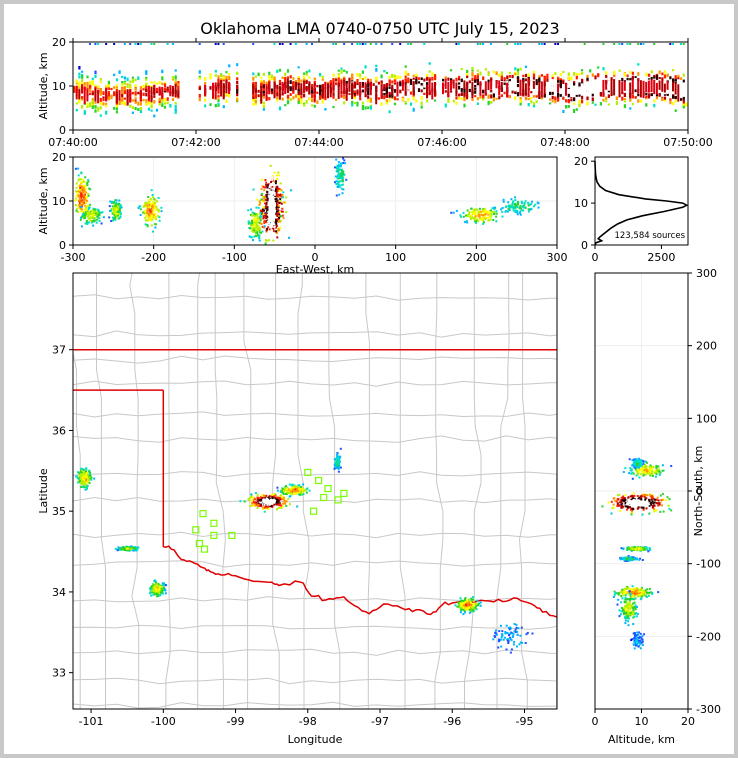  Describe the element at coordinates (595, 257) in the screenshot. I see `altitude-histogram-x-tick-label: 0` at that location.